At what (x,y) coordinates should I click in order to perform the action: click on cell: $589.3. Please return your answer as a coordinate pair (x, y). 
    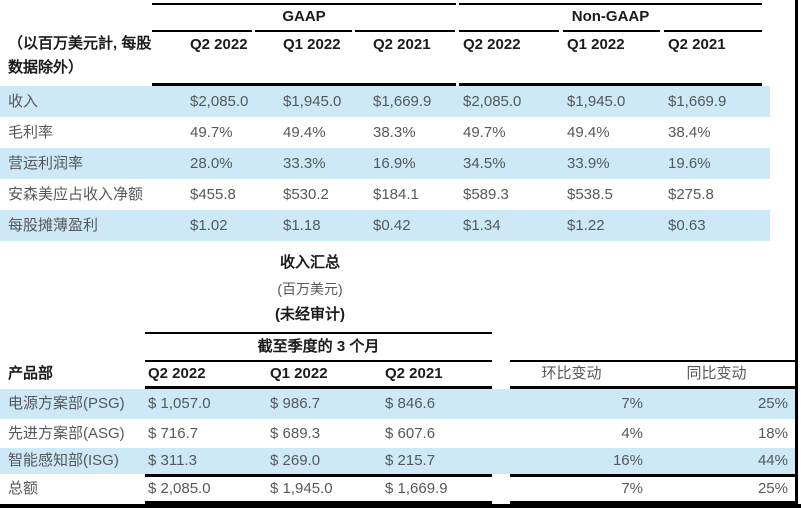
    Looking at the image, I should click on (486, 194).